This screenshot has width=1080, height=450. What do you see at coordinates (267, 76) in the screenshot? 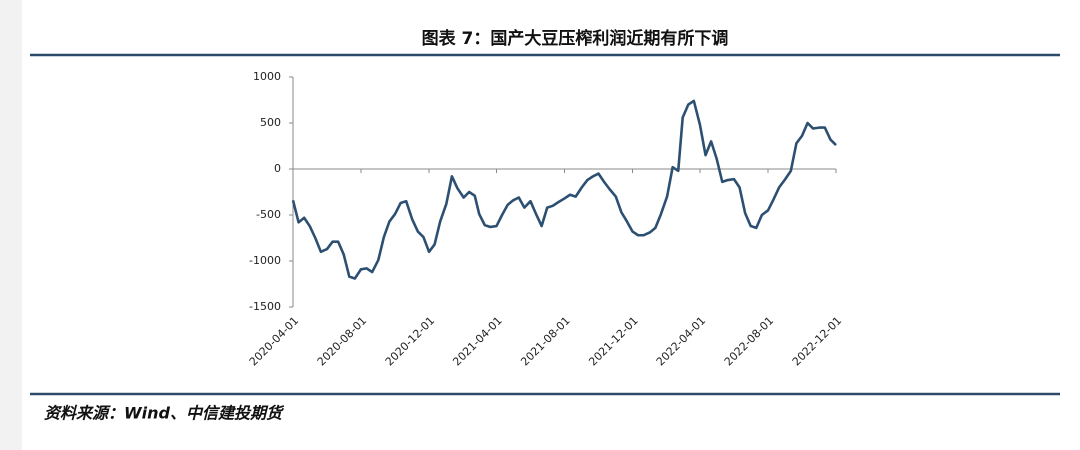
I see `y-tick-label: 1000` at bounding box center [267, 76].